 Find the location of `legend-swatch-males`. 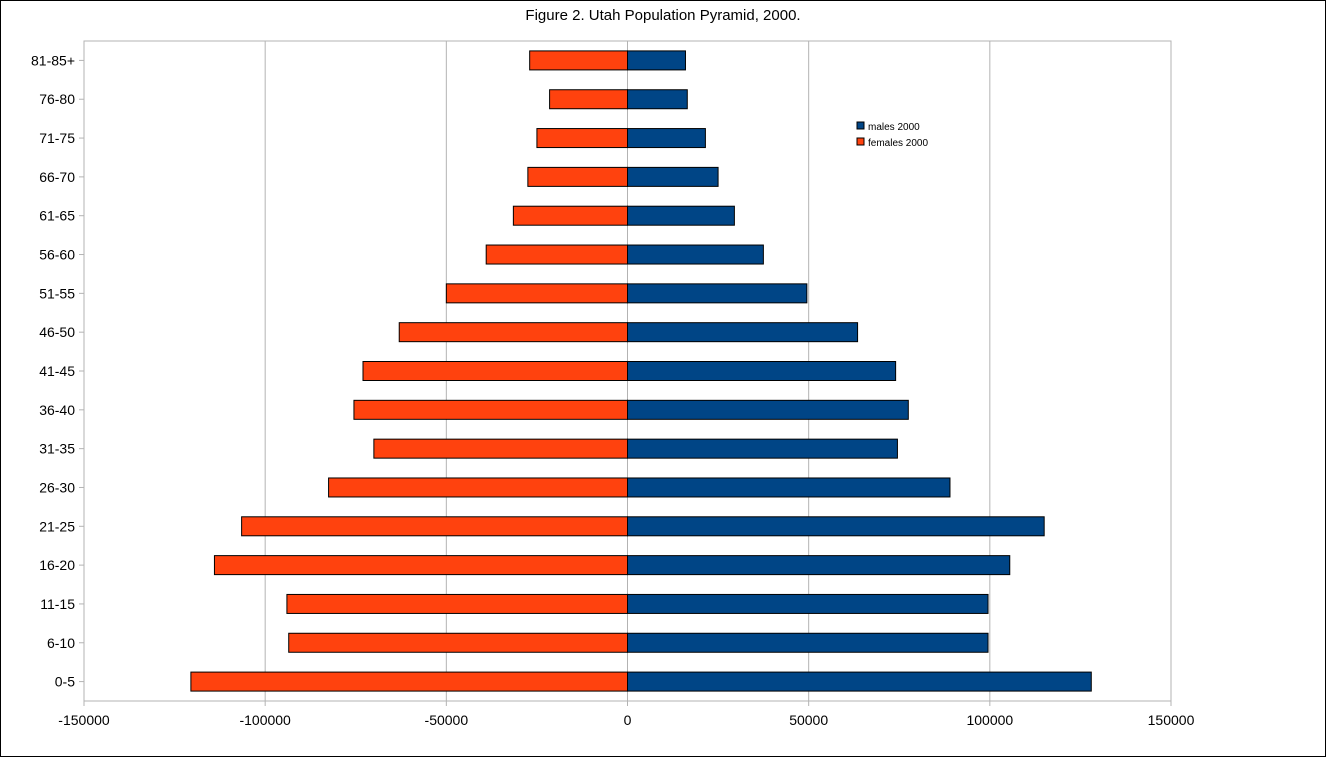

legend-swatch-males is located at coordinates (860, 125).